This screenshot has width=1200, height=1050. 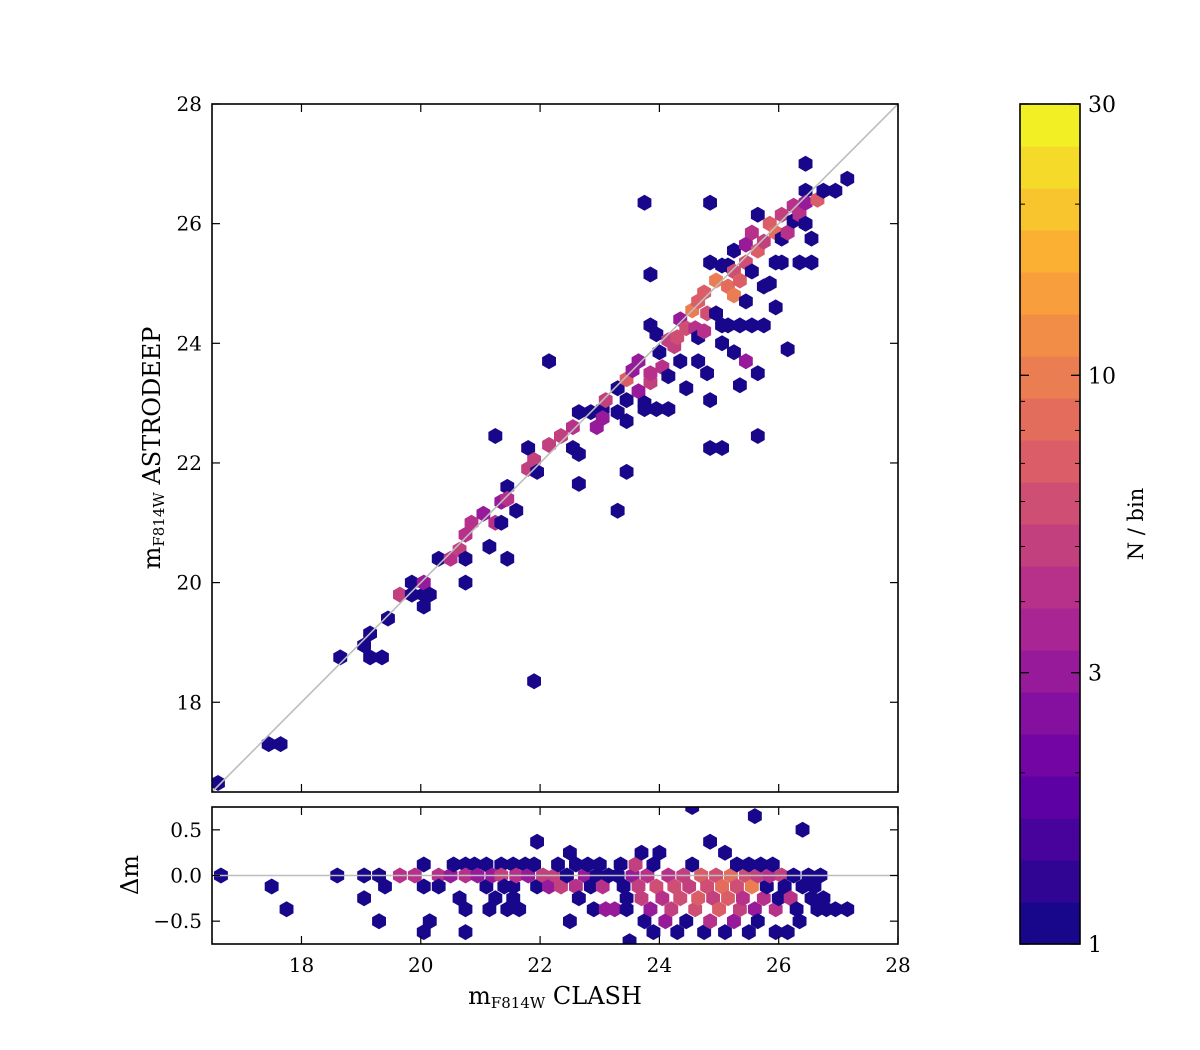 I want to click on residual-panel: 18 20 22 24 26 28 0.5 0.0 −0.5 Δm mF814W CLASH, so click(x=513, y=909).